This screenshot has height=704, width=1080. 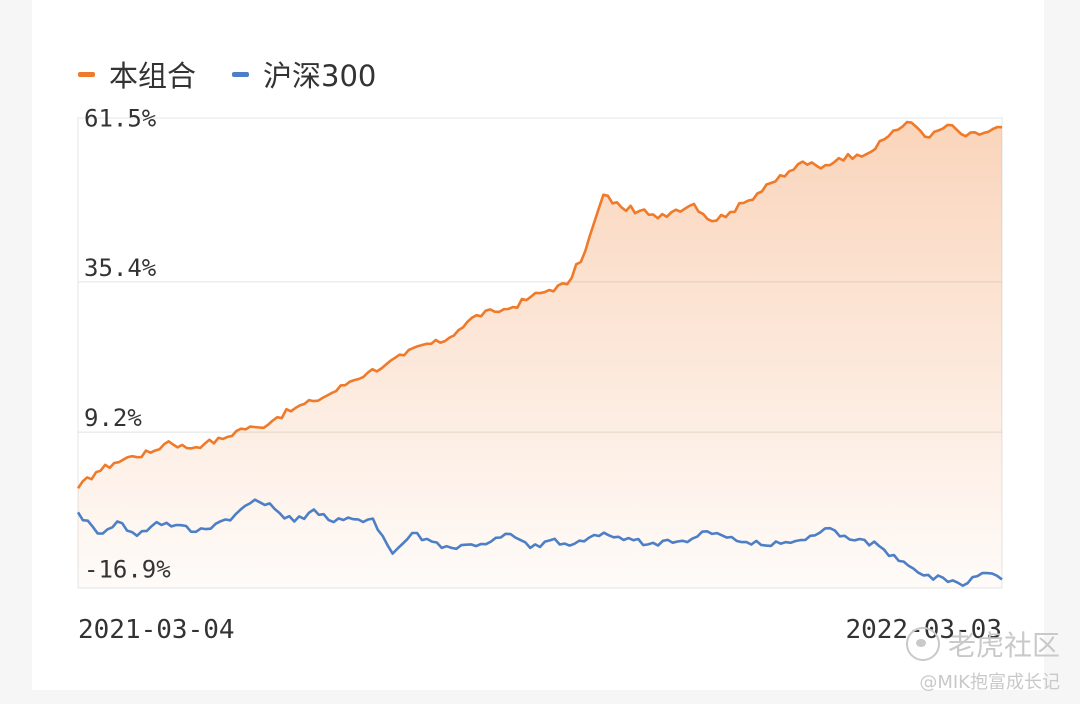 What do you see at coordinates (922, 644) in the screenshot?
I see `tiger-paw-icon` at bounding box center [922, 644].